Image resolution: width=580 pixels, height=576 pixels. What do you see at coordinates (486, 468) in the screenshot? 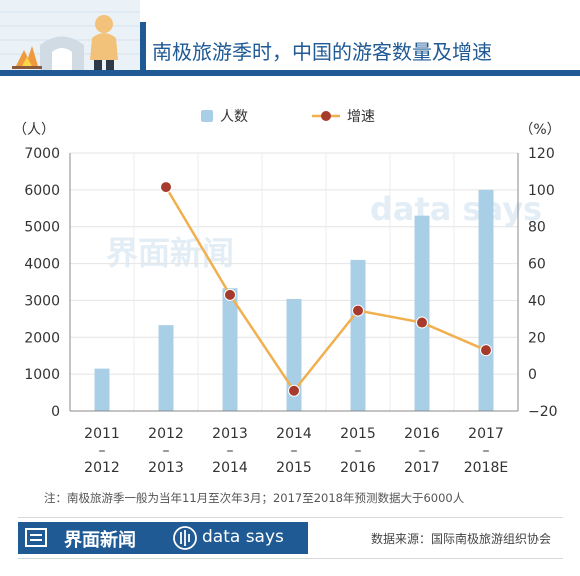
I see `category-label: 2018E` at bounding box center [486, 468].